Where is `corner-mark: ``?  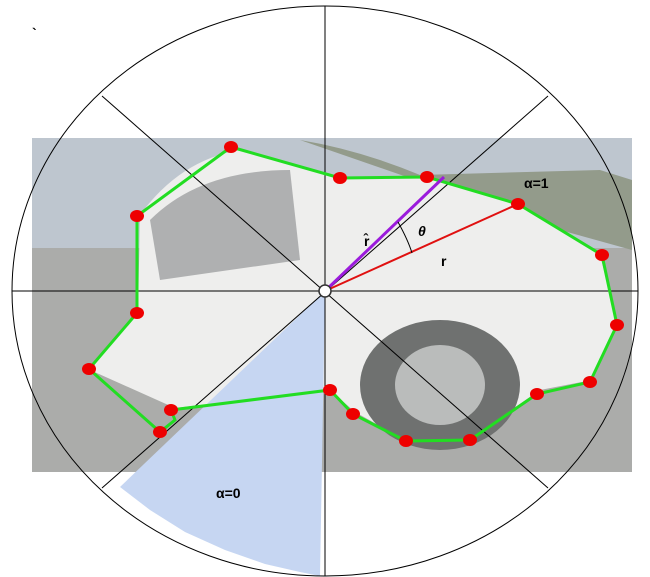 corner-mark: ` is located at coordinates (34, 33).